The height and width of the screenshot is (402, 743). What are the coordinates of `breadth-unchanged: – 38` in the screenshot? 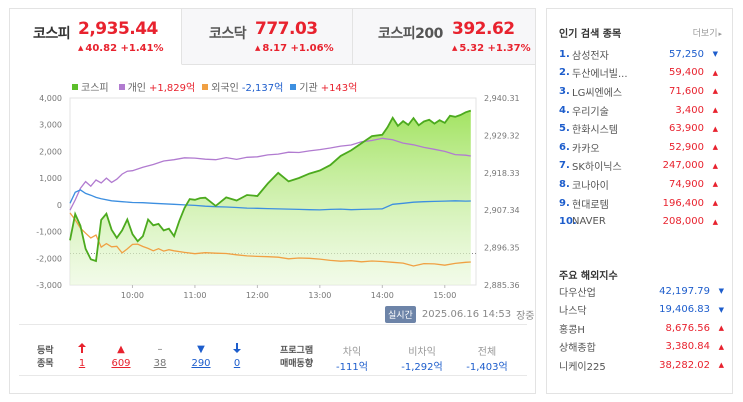 It's located at (160, 356).